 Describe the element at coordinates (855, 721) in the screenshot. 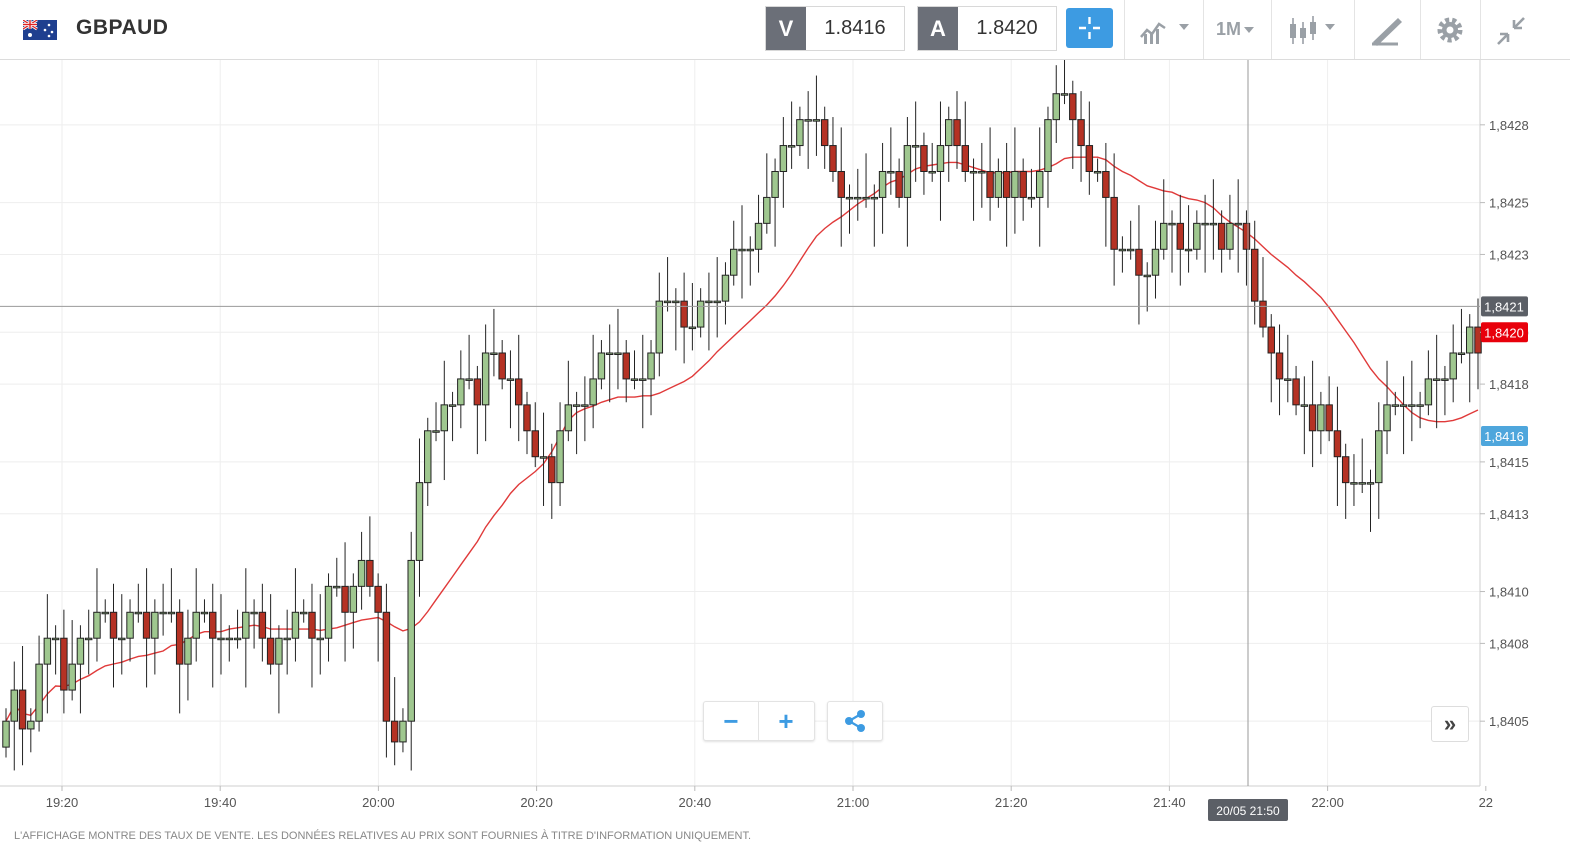

I see `share-button` at that location.